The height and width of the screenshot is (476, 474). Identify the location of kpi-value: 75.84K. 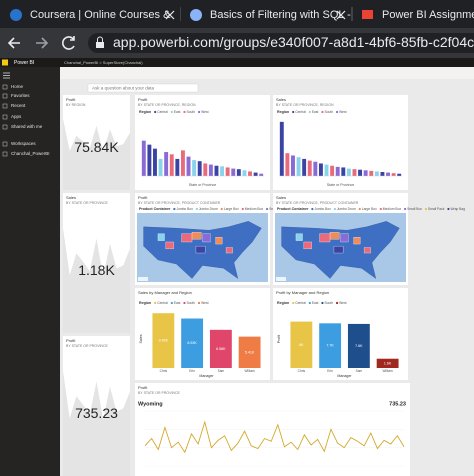
(96, 147).